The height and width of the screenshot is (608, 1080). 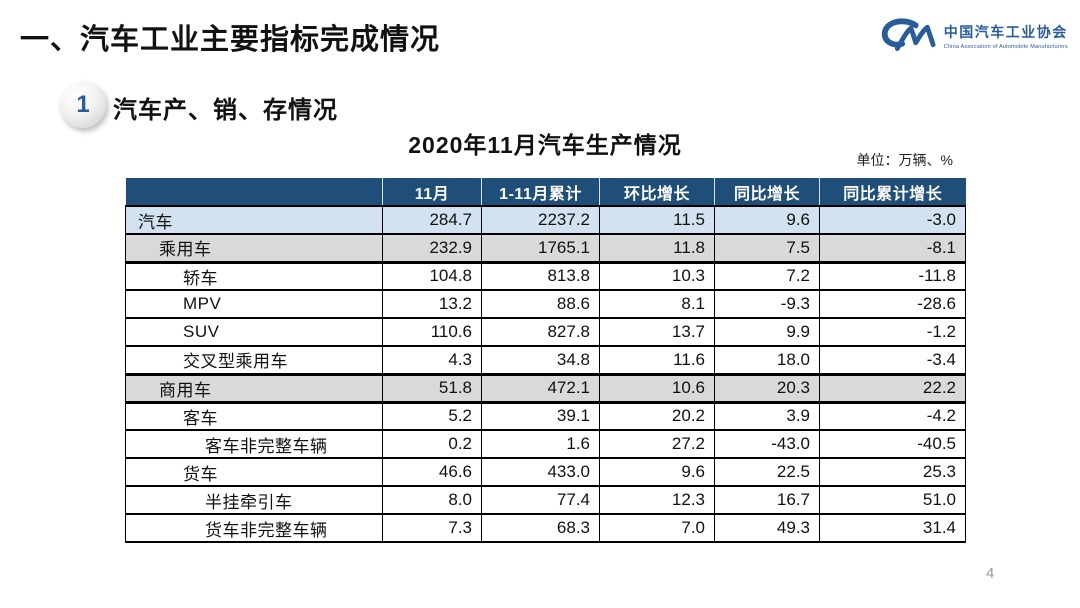 What do you see at coordinates (254, 220) in the screenshot?
I see `row-label-cell: 汽车` at bounding box center [254, 220].